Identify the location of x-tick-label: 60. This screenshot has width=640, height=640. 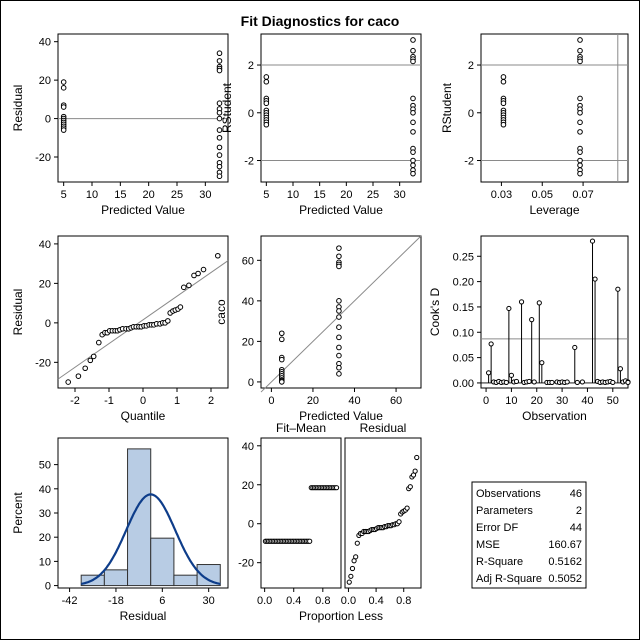
(396, 401).